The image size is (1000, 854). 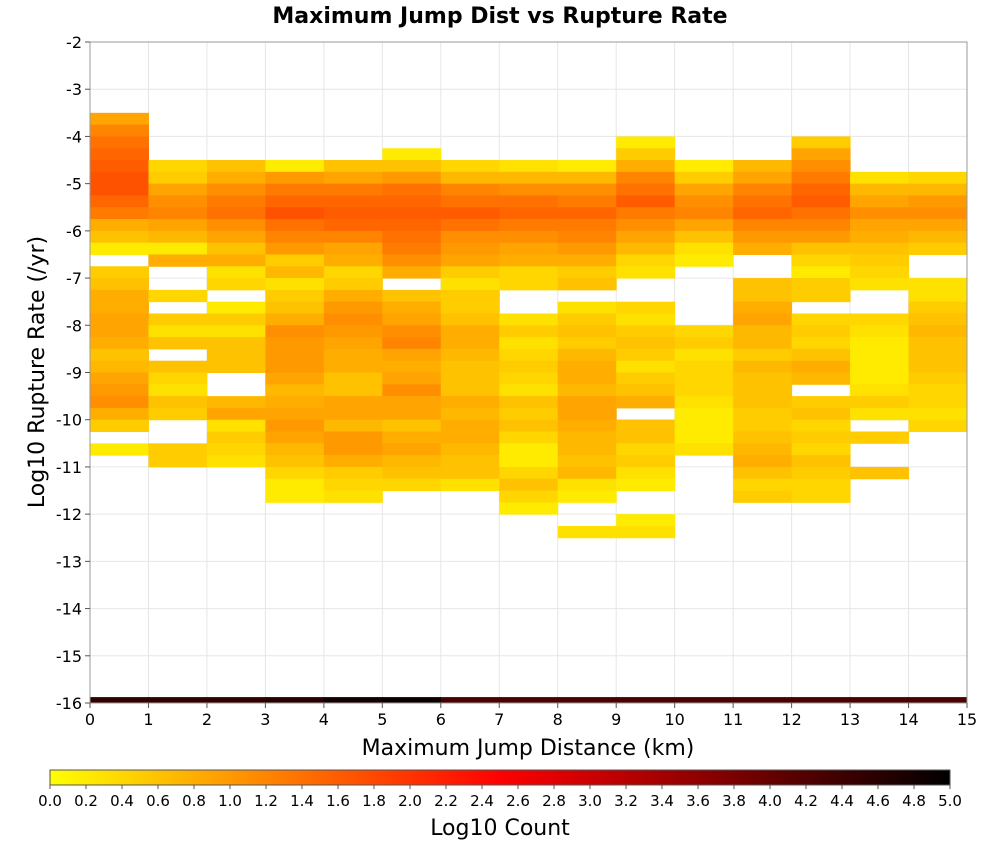 I want to click on x-tick-label: 11, so click(x=733, y=719).